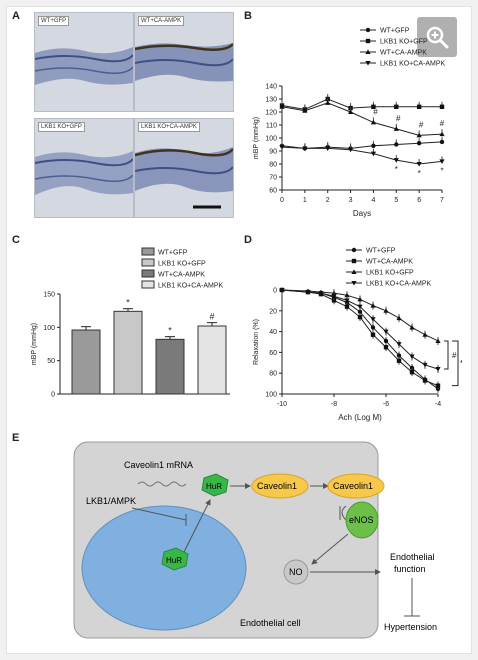 The height and width of the screenshot is (660, 478). Describe the element at coordinates (356, 486) in the screenshot. I see `caveolin1-membrane-node` at that location.